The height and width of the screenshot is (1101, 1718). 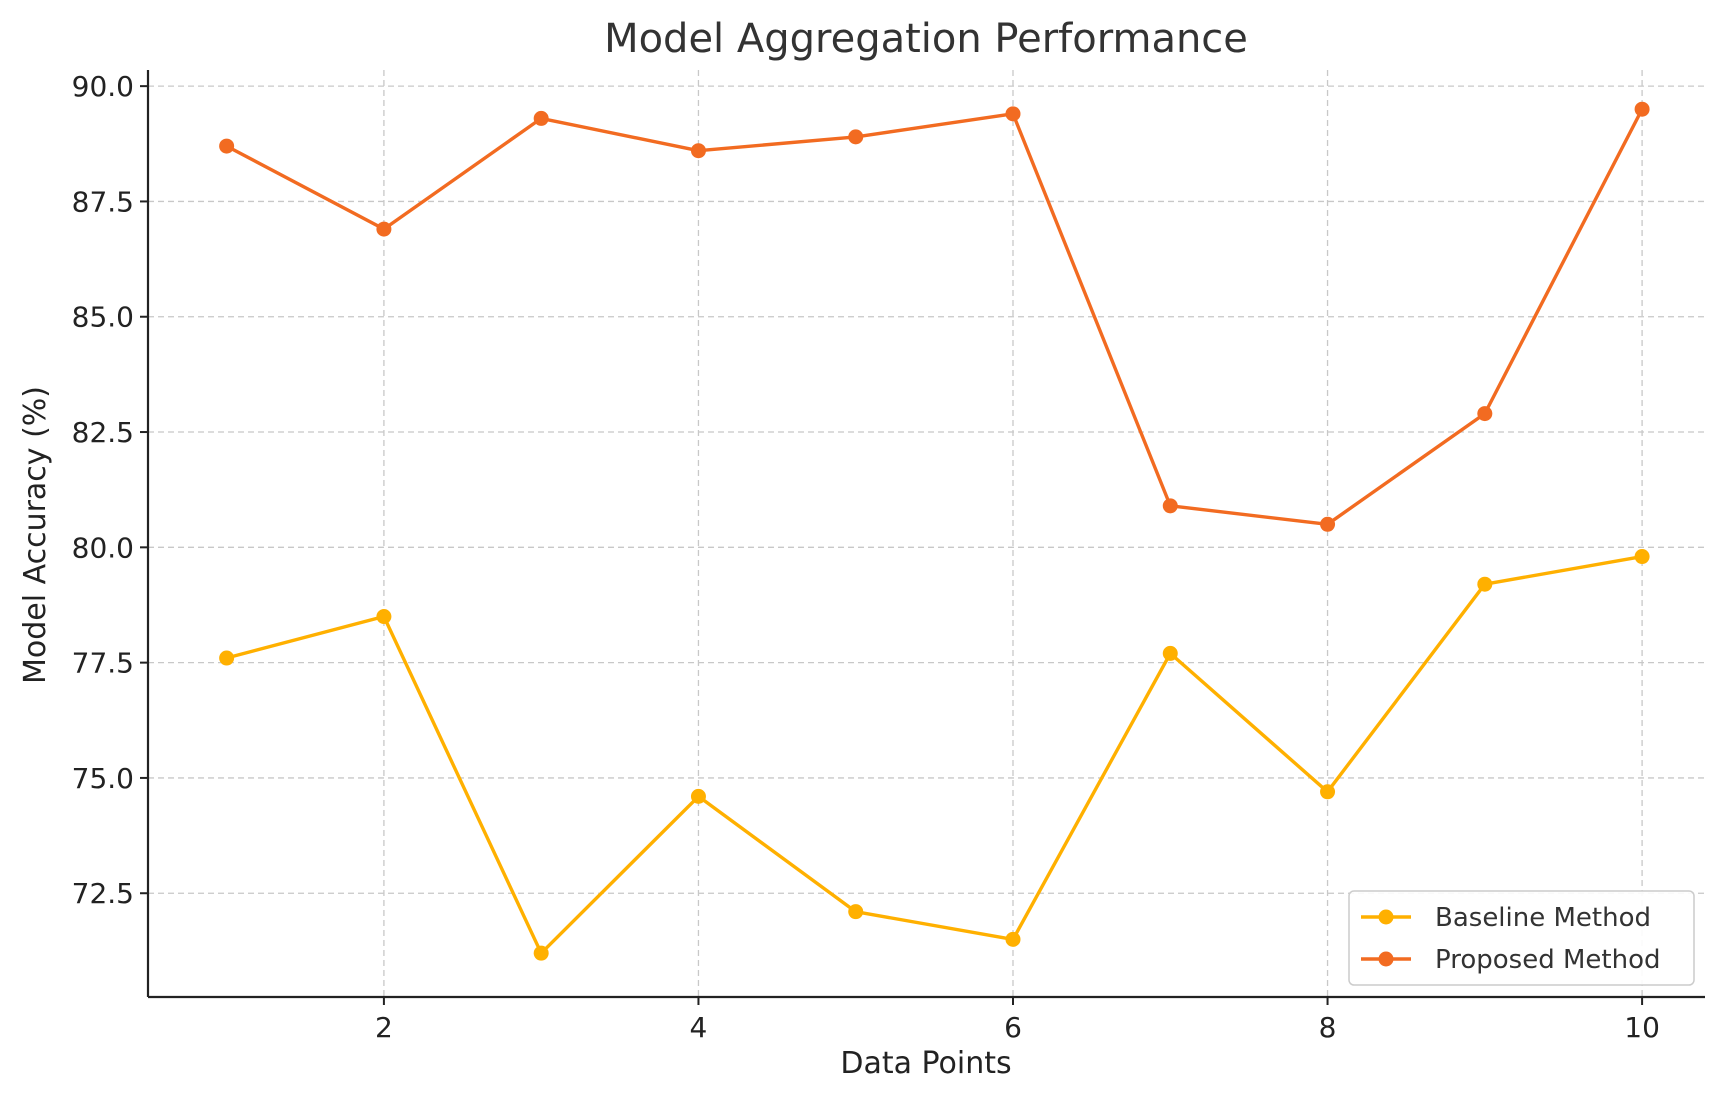 I want to click on y-tick-label: 72.5, so click(x=103, y=893).